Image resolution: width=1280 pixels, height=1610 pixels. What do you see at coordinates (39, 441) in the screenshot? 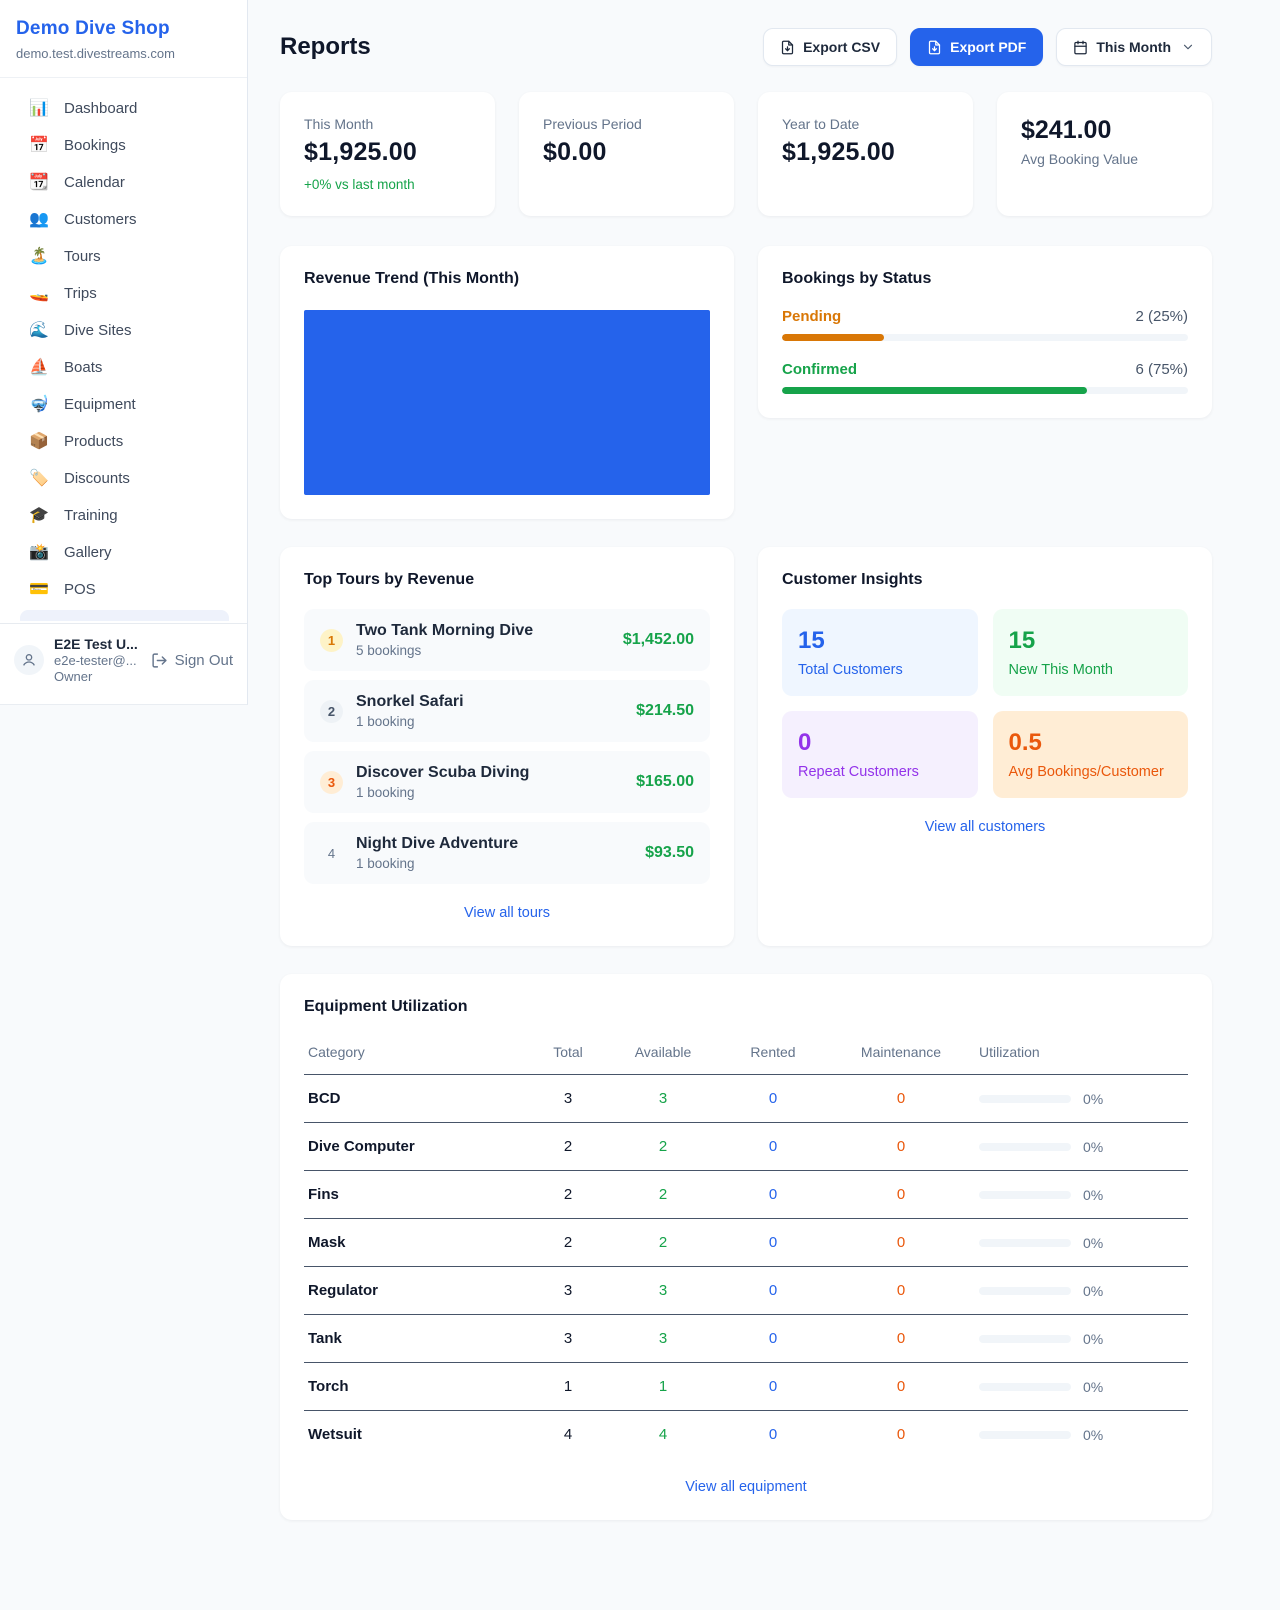
I see `package-icon: 📦` at bounding box center [39, 441].